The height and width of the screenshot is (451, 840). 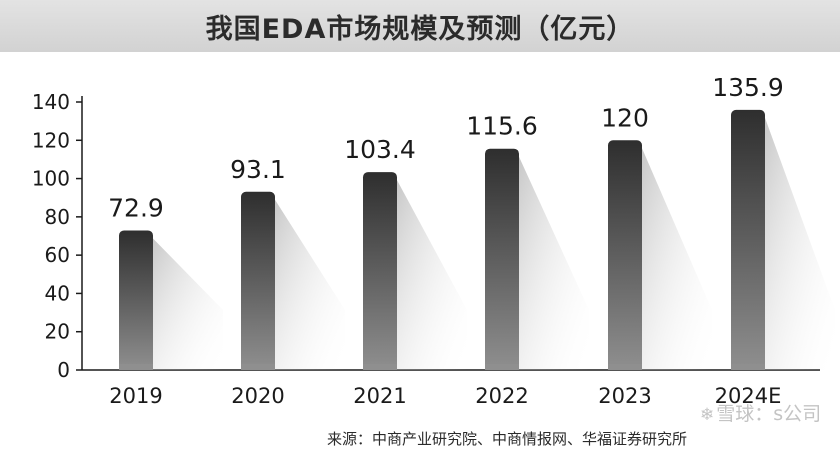 What do you see at coordinates (769, 414) in the screenshot?
I see `watermark-text: 雪球：s公司` at bounding box center [769, 414].